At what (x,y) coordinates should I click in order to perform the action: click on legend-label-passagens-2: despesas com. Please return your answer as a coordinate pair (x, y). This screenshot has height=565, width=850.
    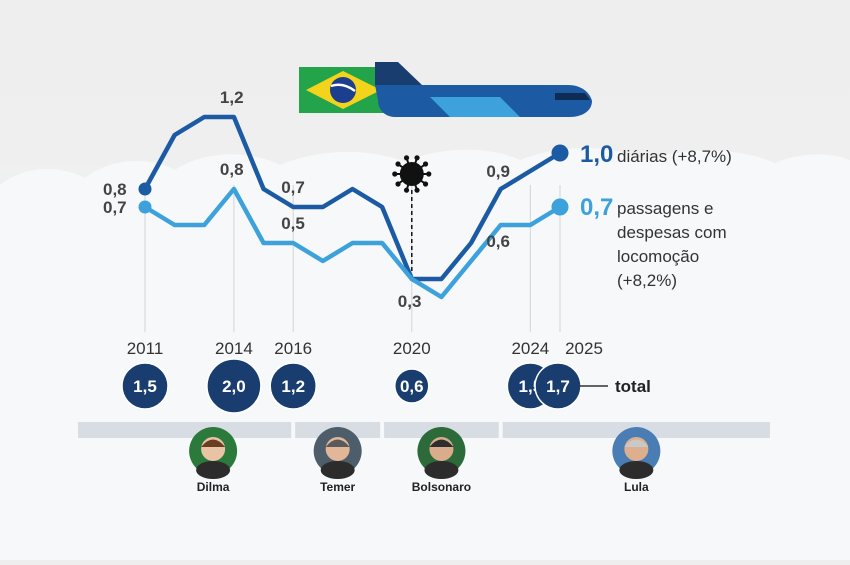
    Looking at the image, I should click on (672, 232).